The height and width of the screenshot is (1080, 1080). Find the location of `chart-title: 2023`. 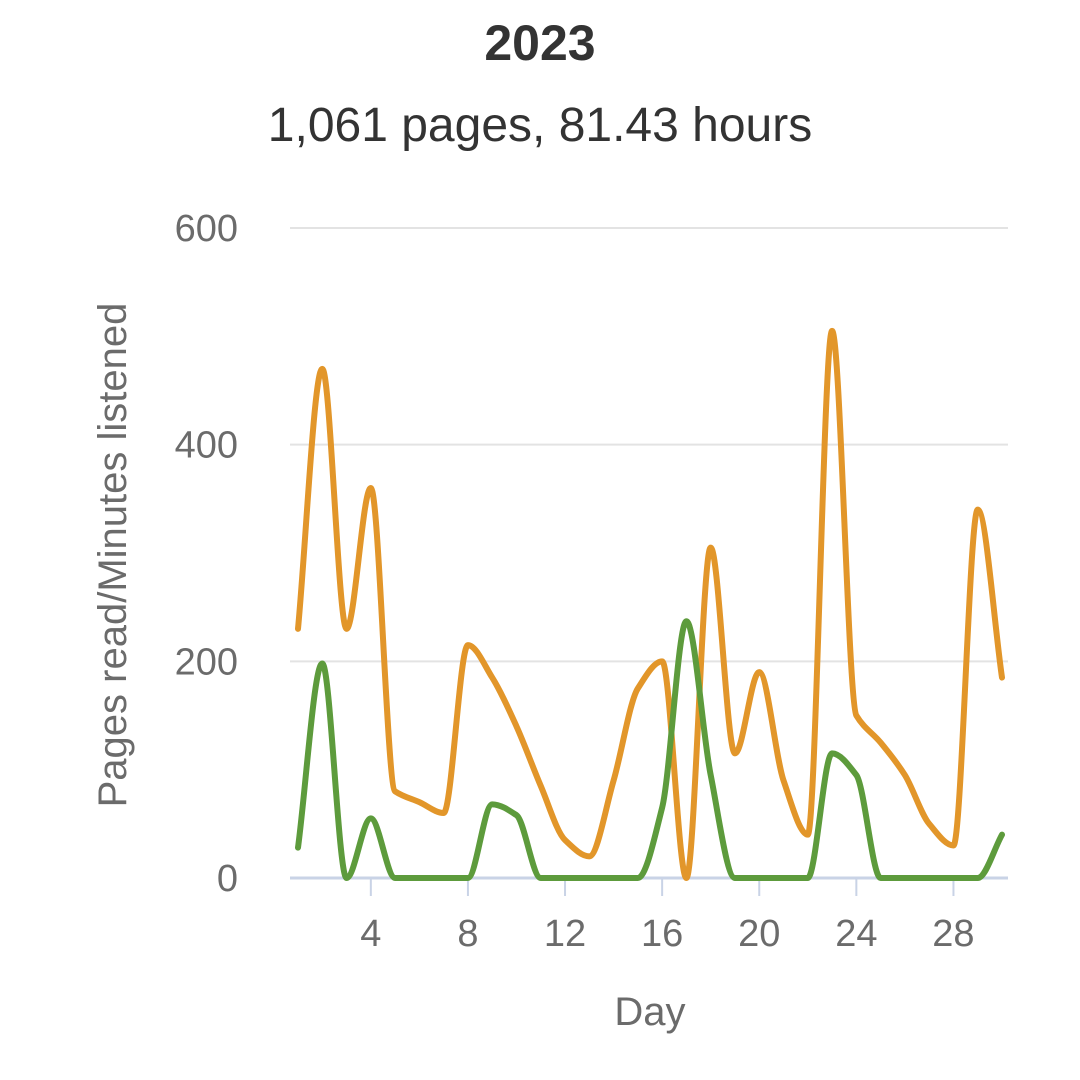

chart-title: 2023 is located at coordinates (540, 43).